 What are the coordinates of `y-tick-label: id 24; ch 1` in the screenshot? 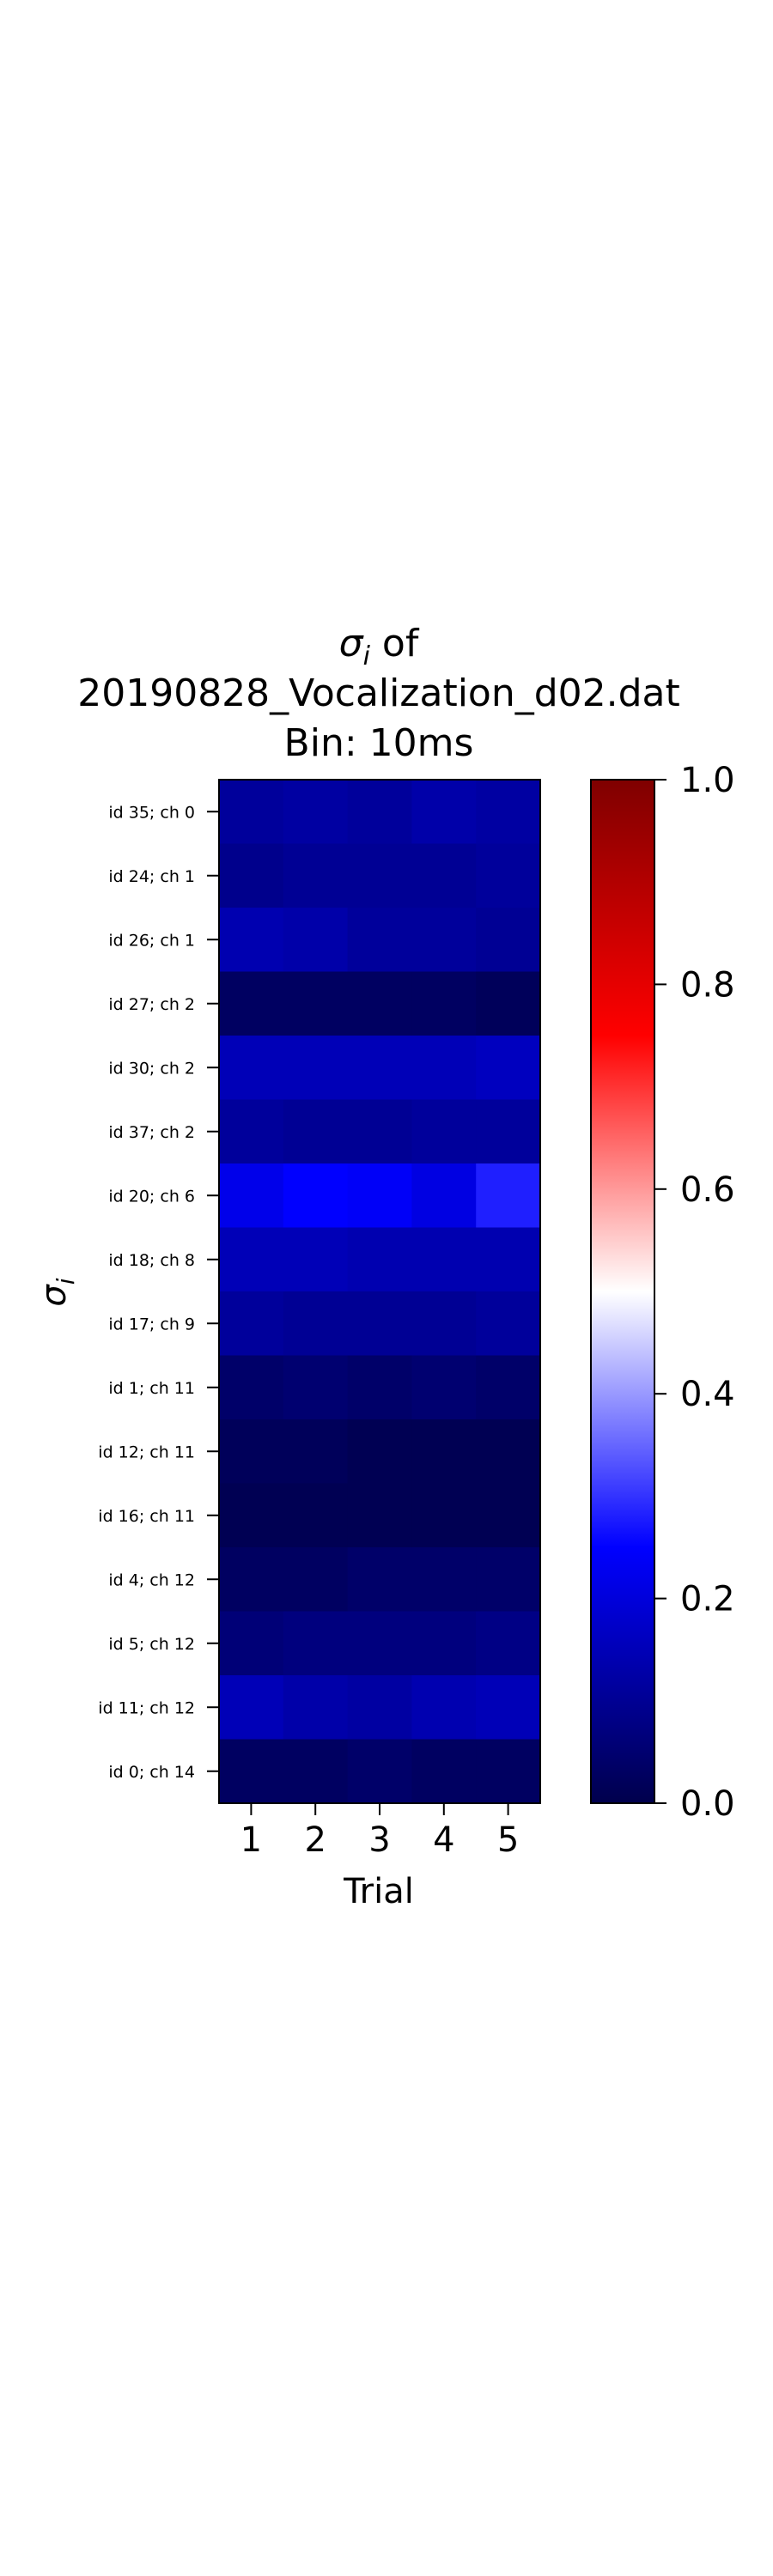 It's located at (151, 876).